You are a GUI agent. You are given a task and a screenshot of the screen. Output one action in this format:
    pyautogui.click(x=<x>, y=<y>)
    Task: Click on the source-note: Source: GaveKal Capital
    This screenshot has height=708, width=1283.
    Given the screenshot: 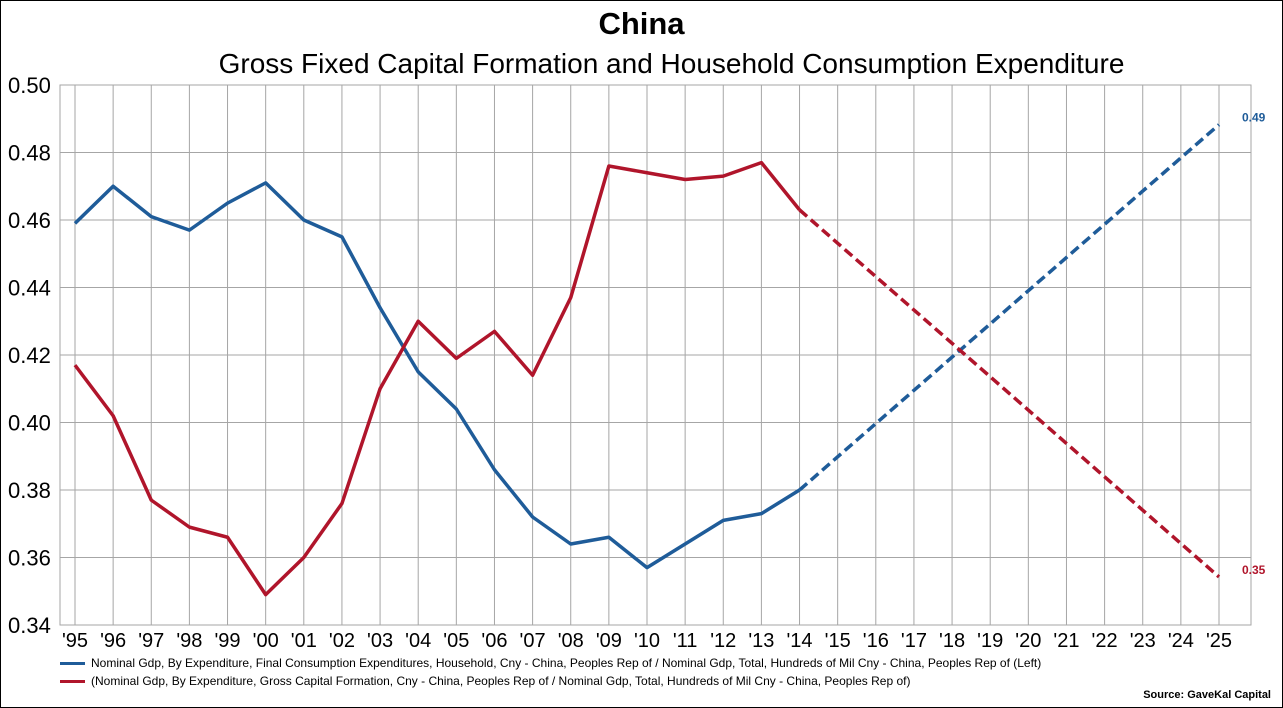 What is the action you would take?
    pyautogui.click(x=1207, y=695)
    